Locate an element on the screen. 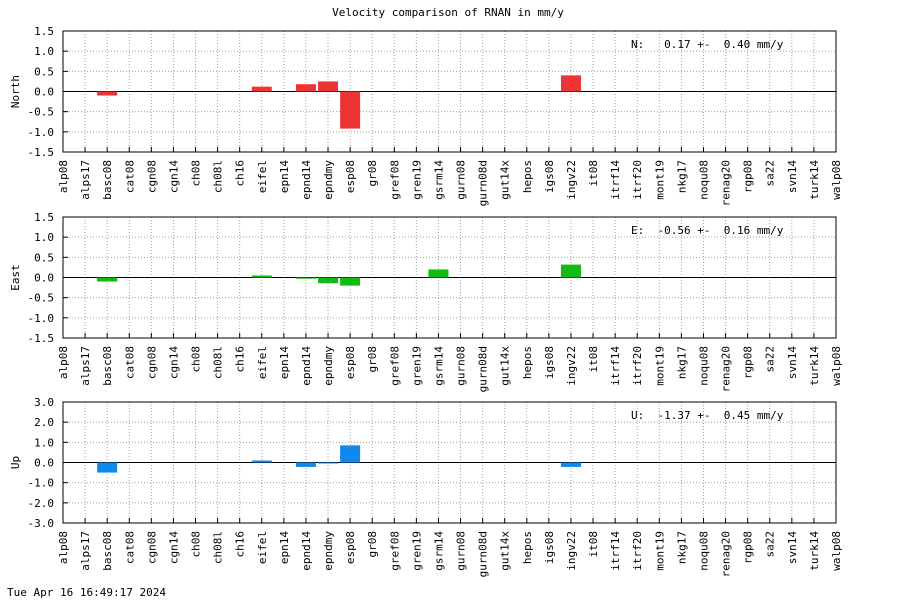 The width and height of the screenshot is (900, 600). y-tick-label: 0.5 is located at coordinates (44, 257).